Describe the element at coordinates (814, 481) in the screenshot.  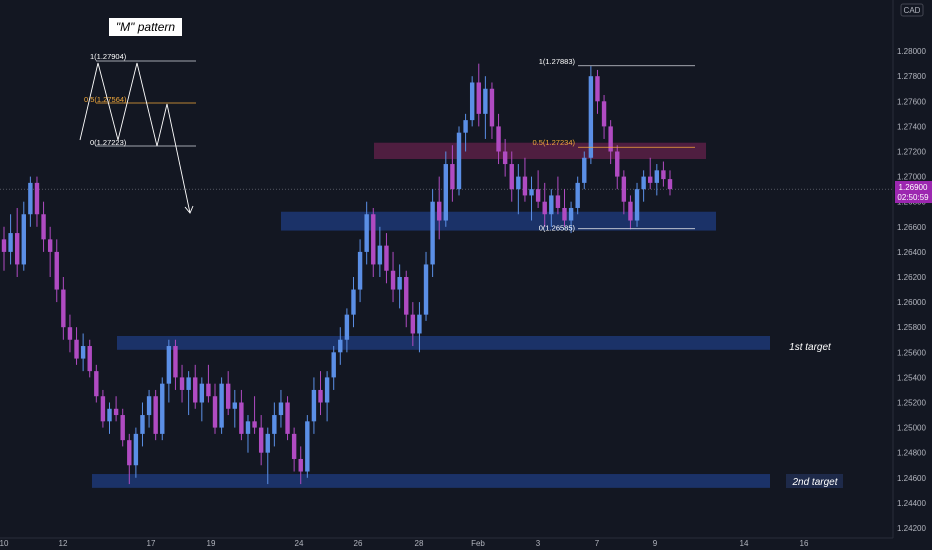
I see `target-2-label-box: 2nd target` at that location.